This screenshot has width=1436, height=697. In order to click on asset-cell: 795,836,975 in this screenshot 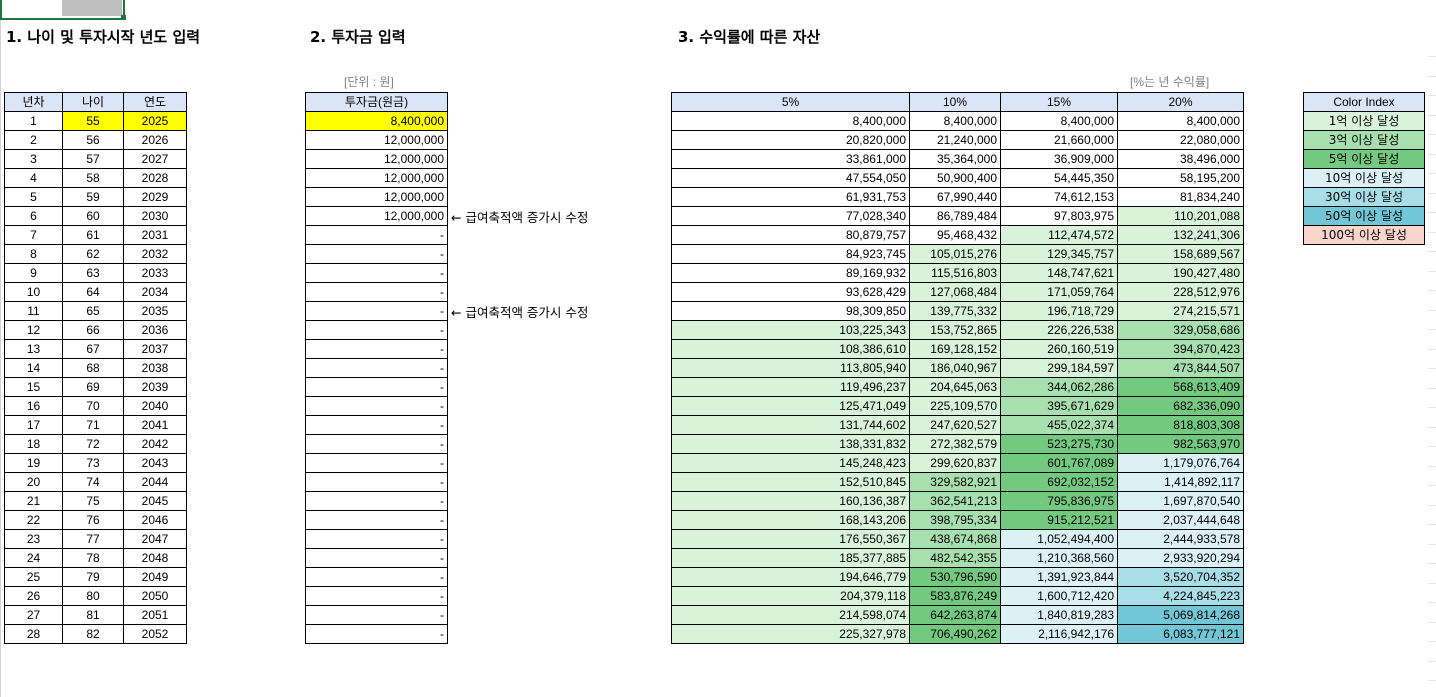, I will do `click(1059, 501)`.